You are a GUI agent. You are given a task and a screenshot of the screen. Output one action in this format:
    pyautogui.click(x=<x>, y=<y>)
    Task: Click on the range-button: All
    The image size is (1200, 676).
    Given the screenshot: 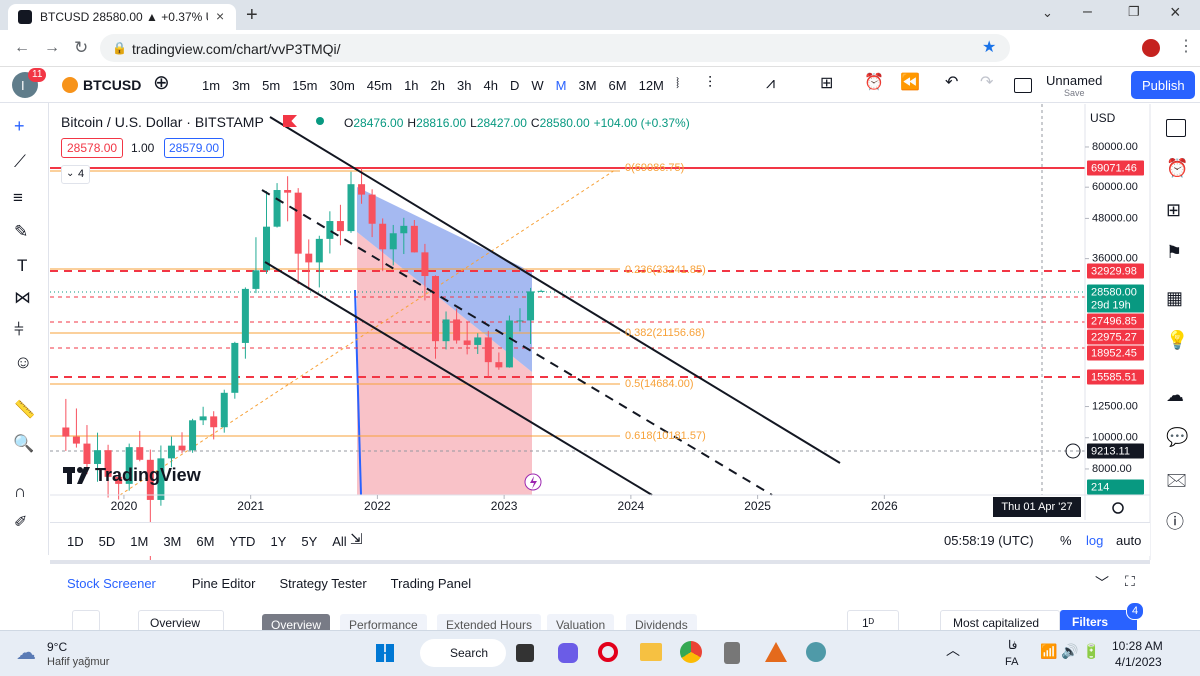 What is the action you would take?
    pyautogui.click(x=339, y=541)
    